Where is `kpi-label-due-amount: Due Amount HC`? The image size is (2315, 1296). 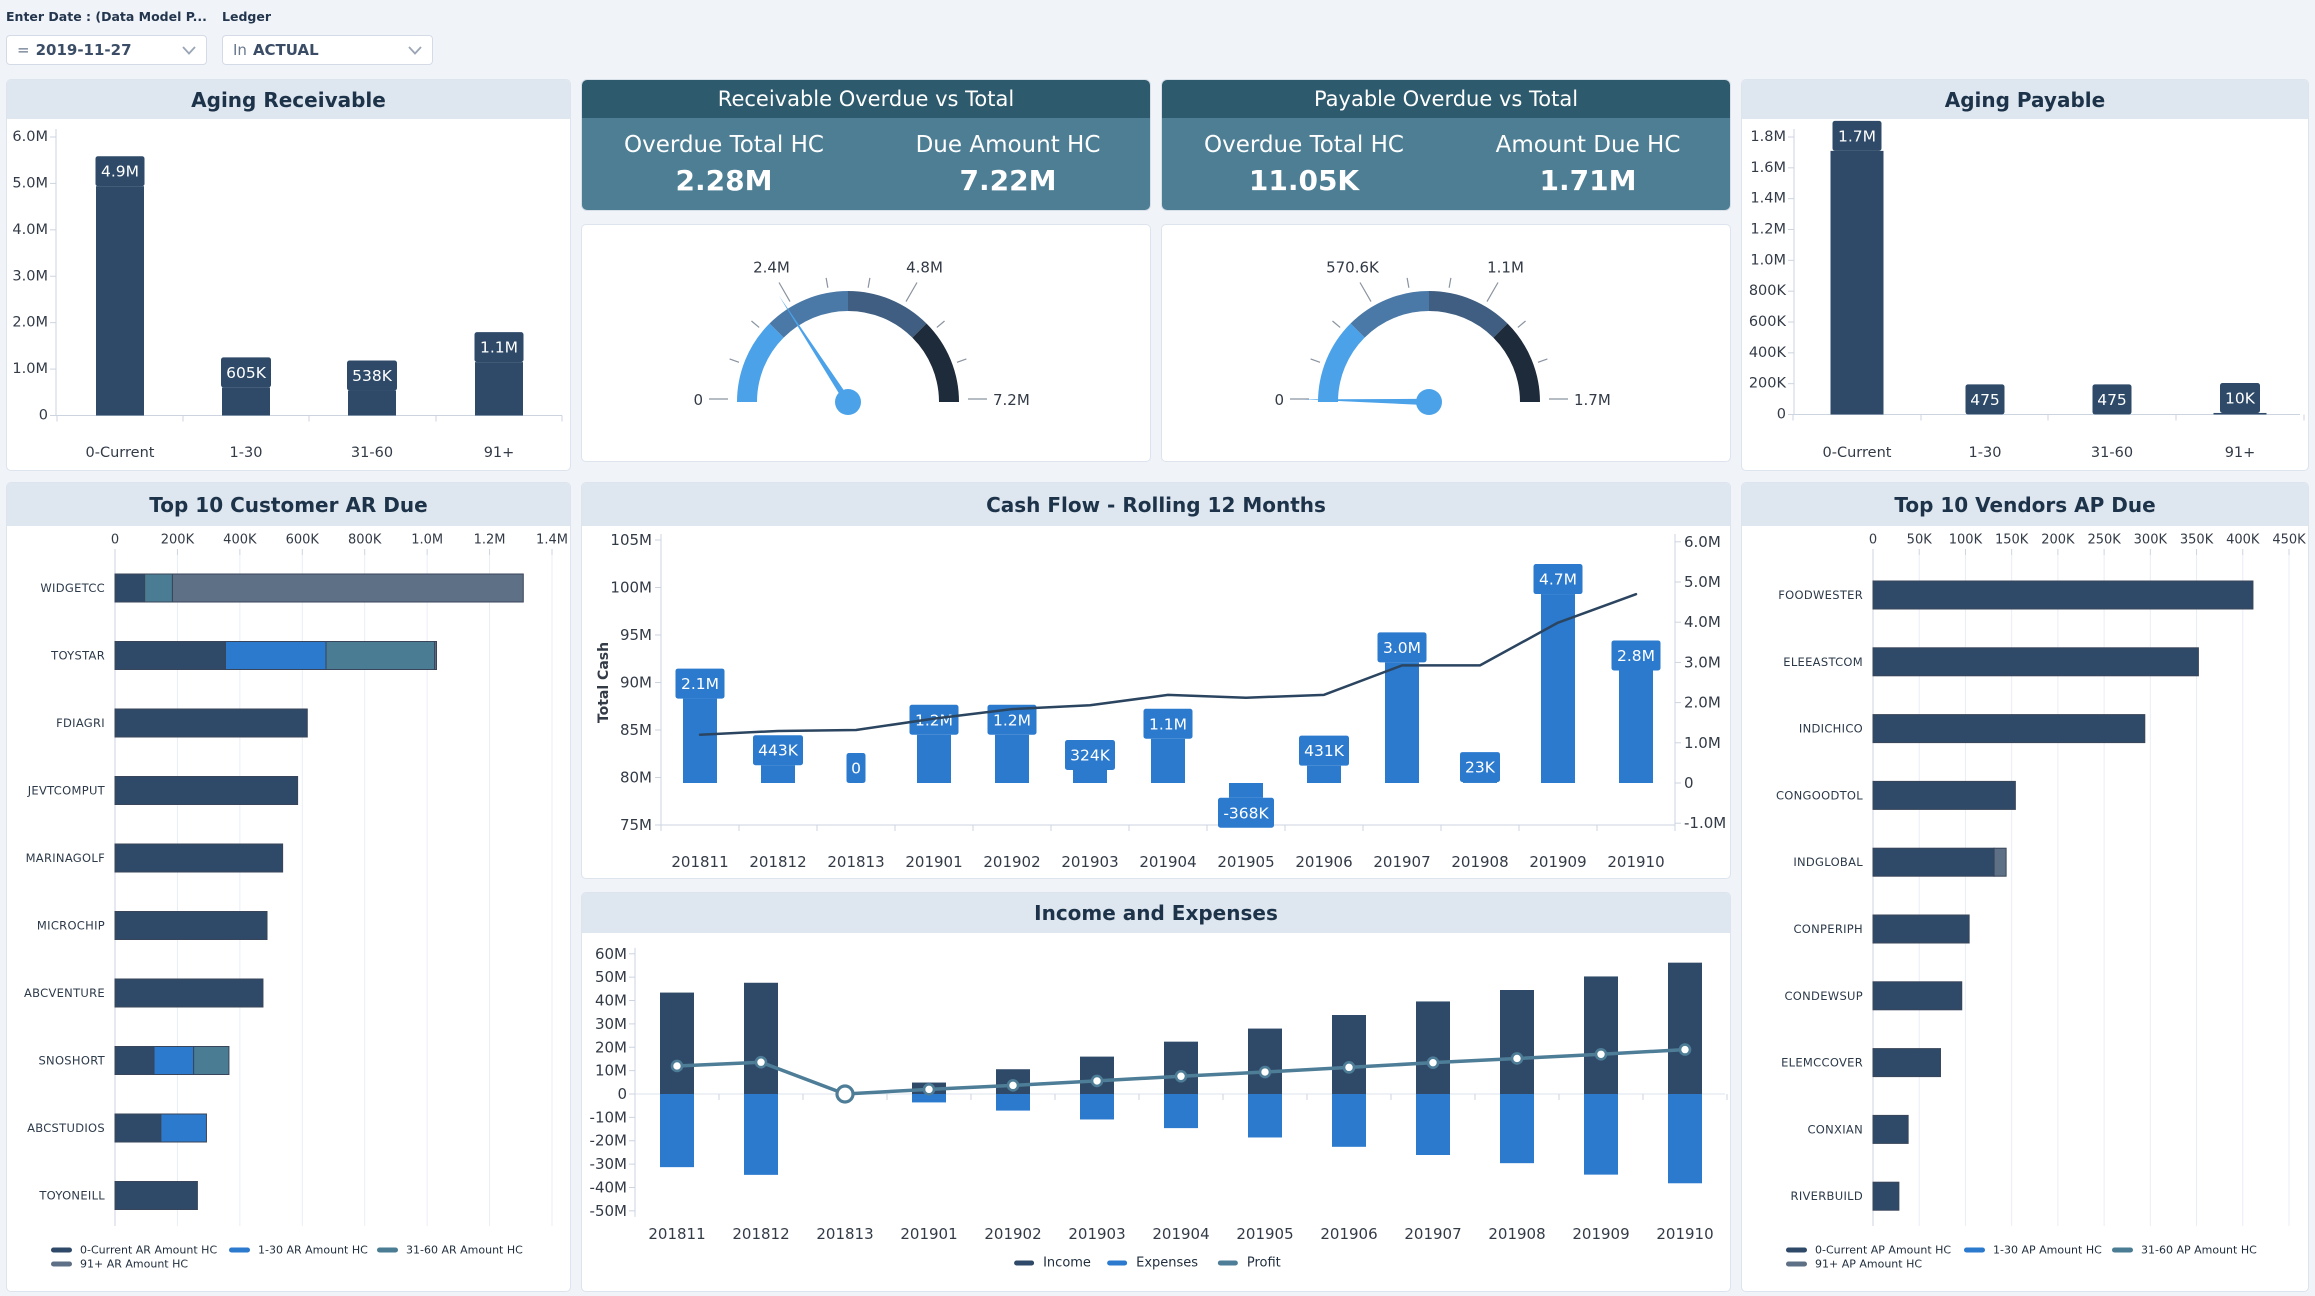
kpi-label-due-amount: Due Amount HC is located at coordinates (1008, 144).